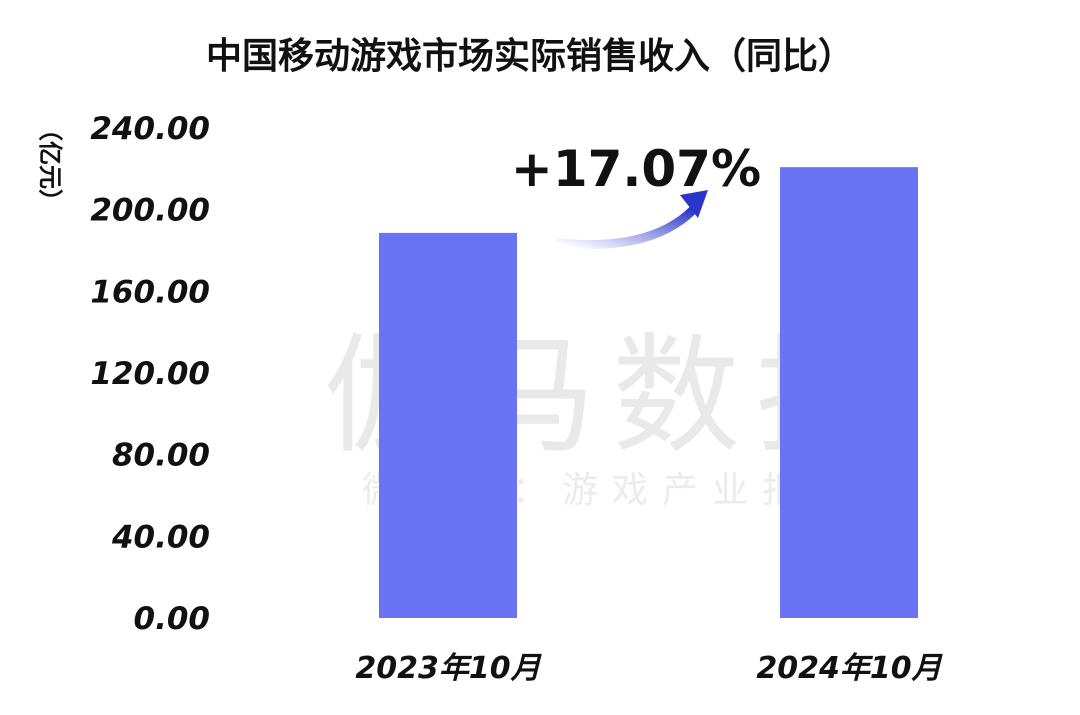 The height and width of the screenshot is (715, 1080). Describe the element at coordinates (150, 129) in the screenshot. I see `y-tick-label: 240.00` at that location.